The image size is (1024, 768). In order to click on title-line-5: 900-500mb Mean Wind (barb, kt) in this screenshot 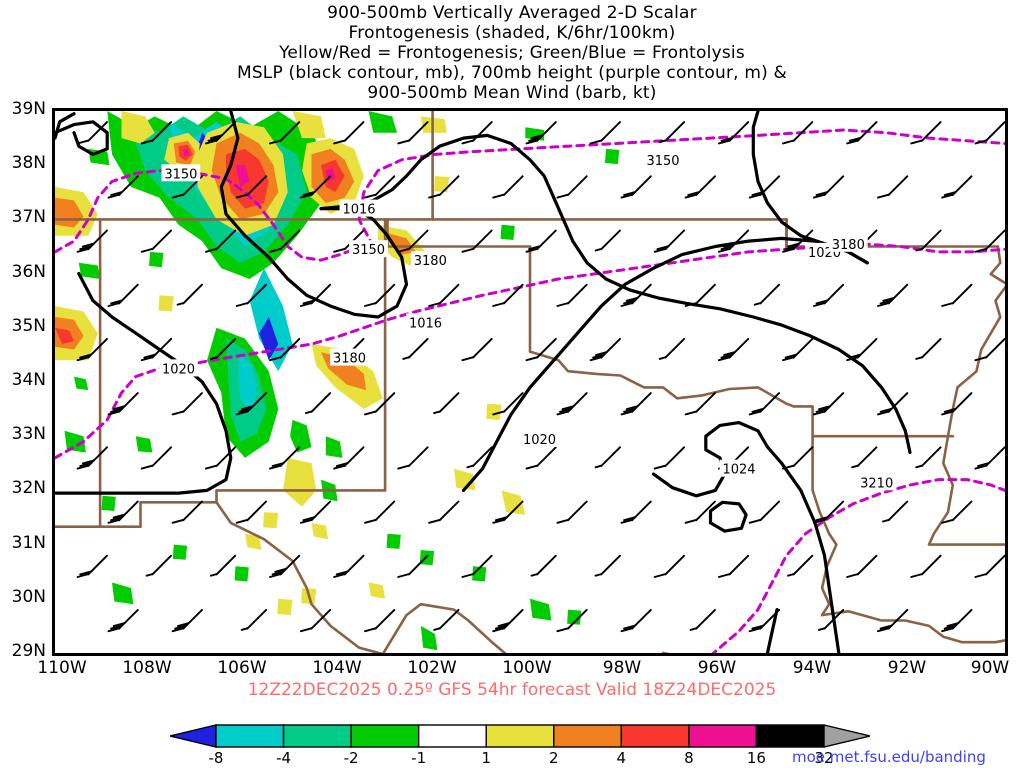, I will do `click(512, 93)`.